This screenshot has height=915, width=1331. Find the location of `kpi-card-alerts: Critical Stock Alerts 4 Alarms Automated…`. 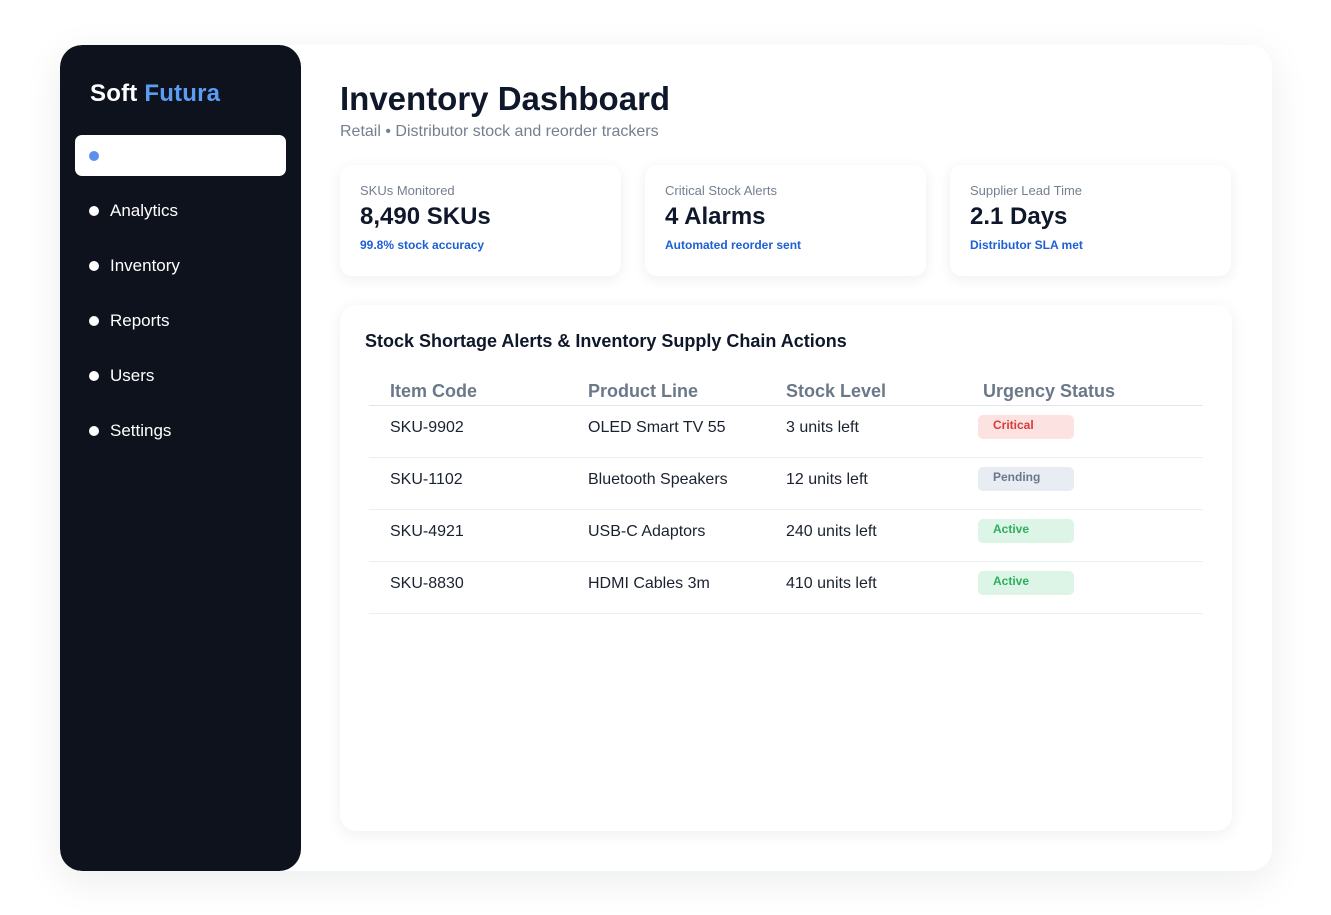

kpi-card-alerts: Critical Stock Alerts 4 Alarms Automated… is located at coordinates (785, 220).